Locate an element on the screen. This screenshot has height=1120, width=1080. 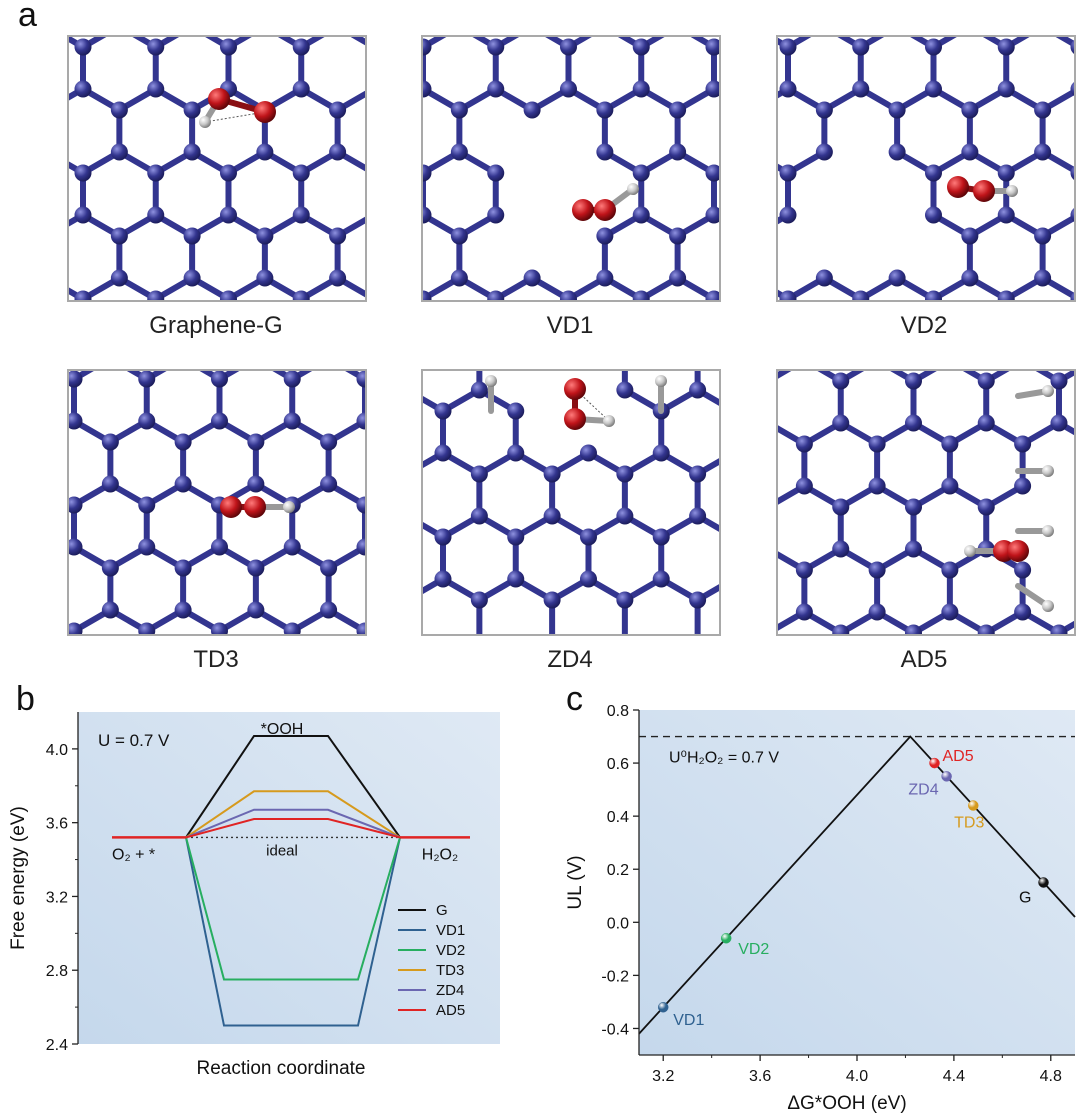
y-axis: -0.4 -0.2 0.0 0.2 0.4 0.6 0.8 is located at coordinates (620, 879).